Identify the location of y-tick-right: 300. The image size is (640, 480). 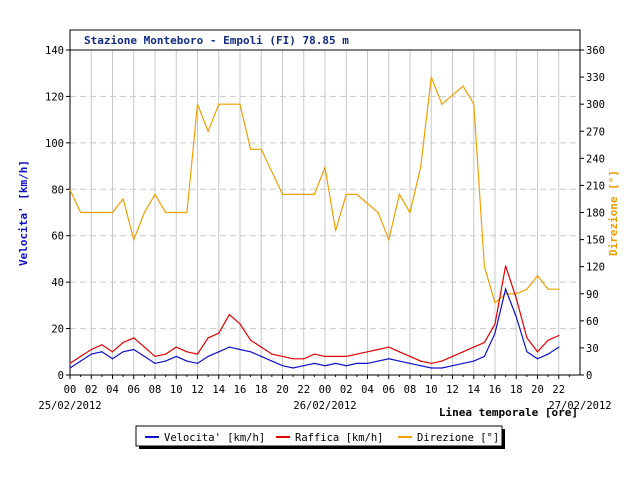
(595, 105).